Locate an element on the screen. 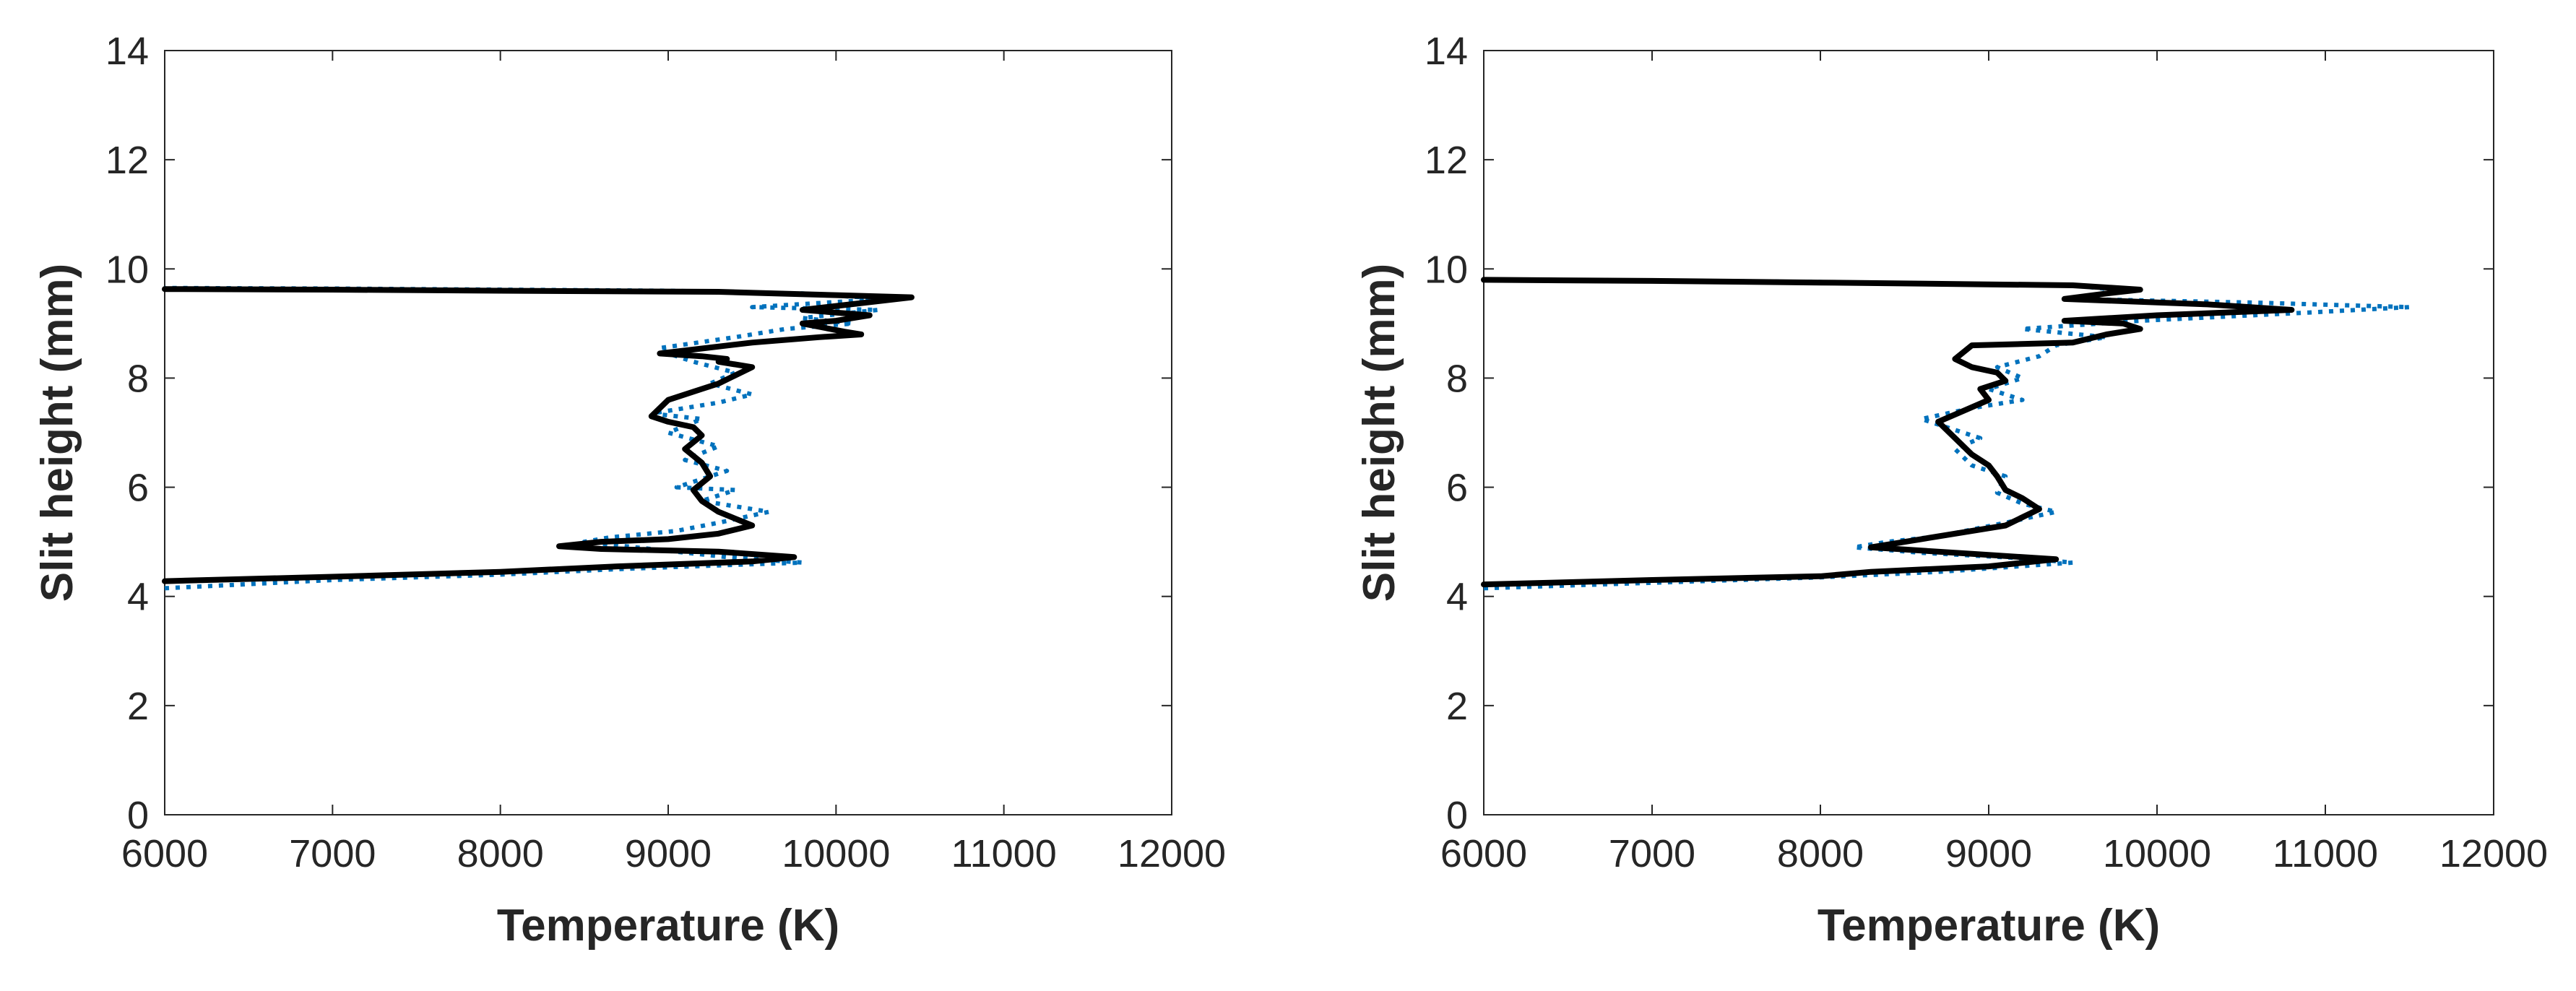 This screenshot has width=2576, height=991. series-line-dotted is located at coordinates (1947, 434).